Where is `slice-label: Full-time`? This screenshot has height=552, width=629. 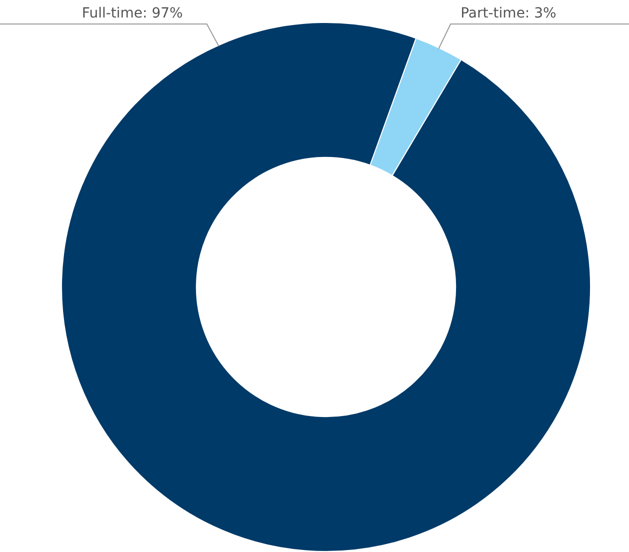 slice-label: Full-time is located at coordinates (112, 14).